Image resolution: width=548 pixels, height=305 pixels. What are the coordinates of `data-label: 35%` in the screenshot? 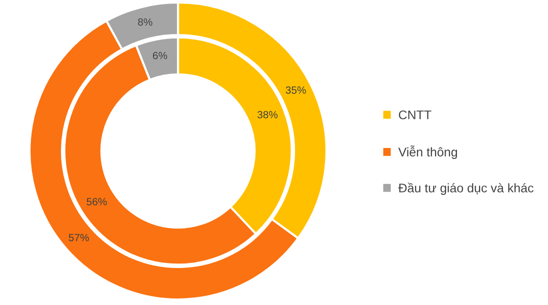 It's located at (296, 90).